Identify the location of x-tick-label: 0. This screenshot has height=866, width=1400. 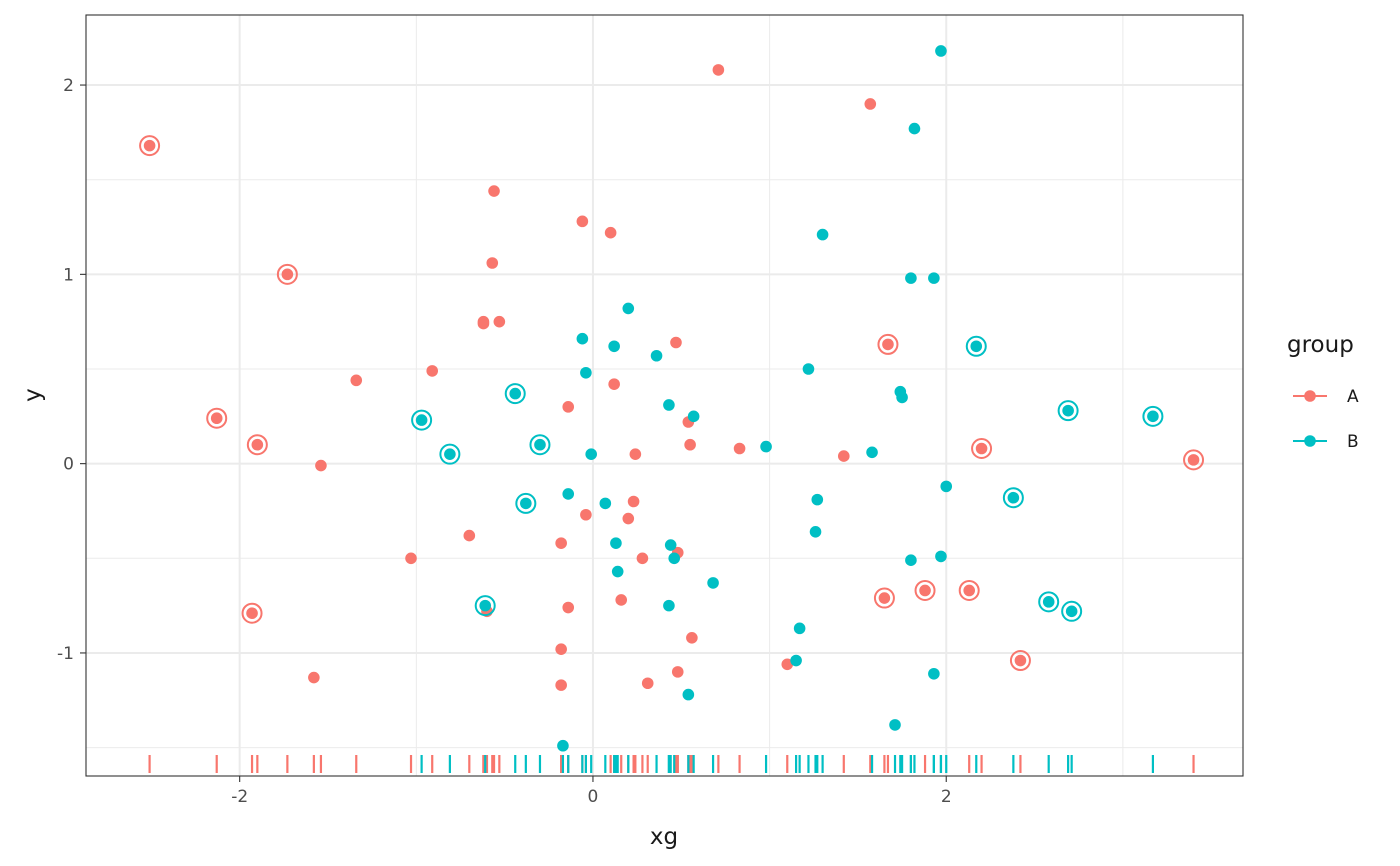
(593, 797).